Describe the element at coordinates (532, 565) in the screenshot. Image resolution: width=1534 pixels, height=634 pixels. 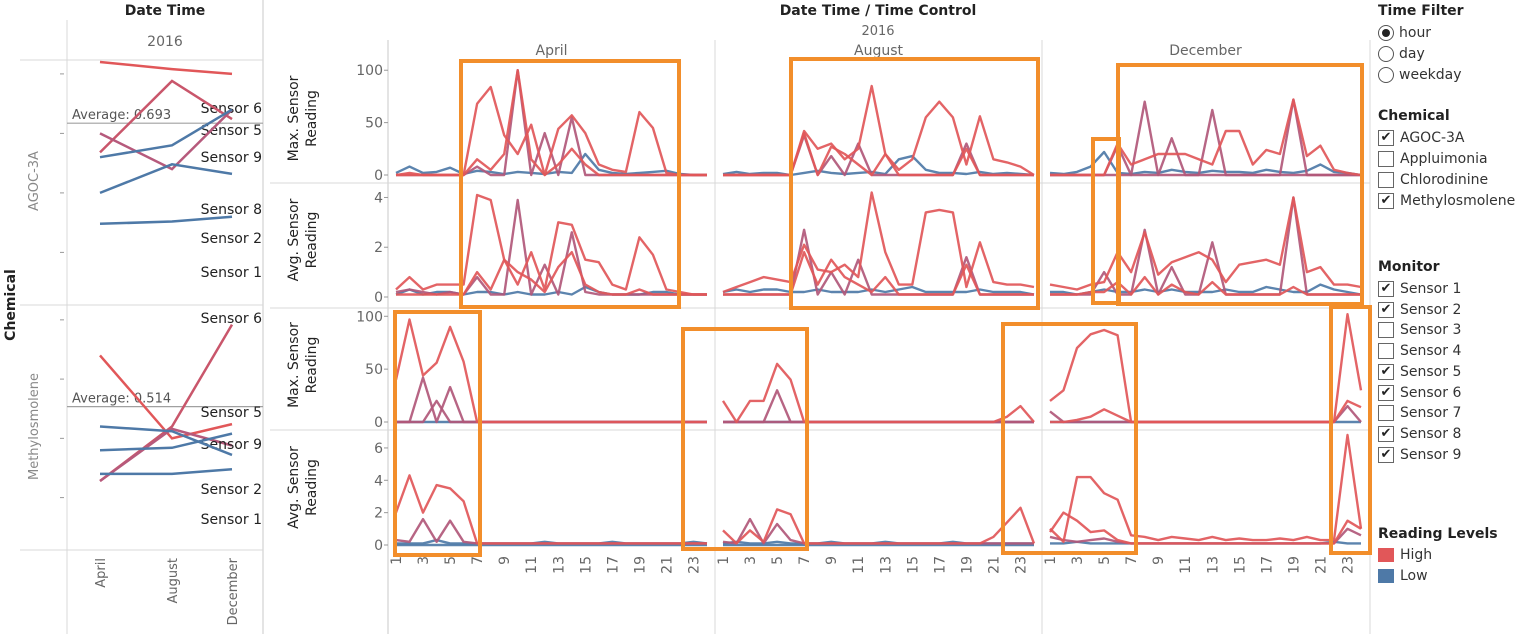
I see `hour-tick-label: 11` at that location.